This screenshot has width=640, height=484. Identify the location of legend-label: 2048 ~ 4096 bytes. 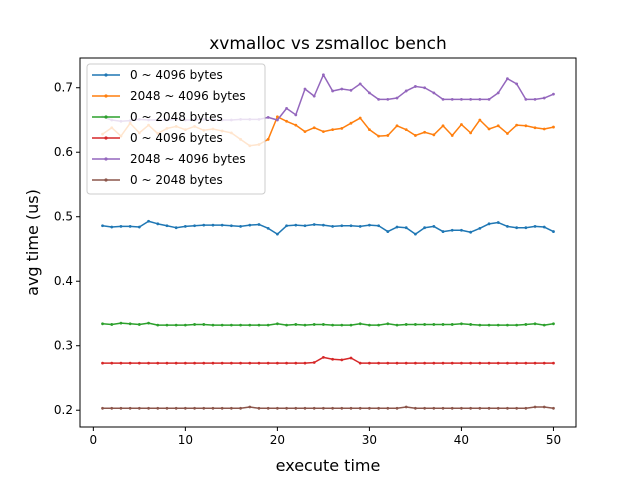
(188, 96).